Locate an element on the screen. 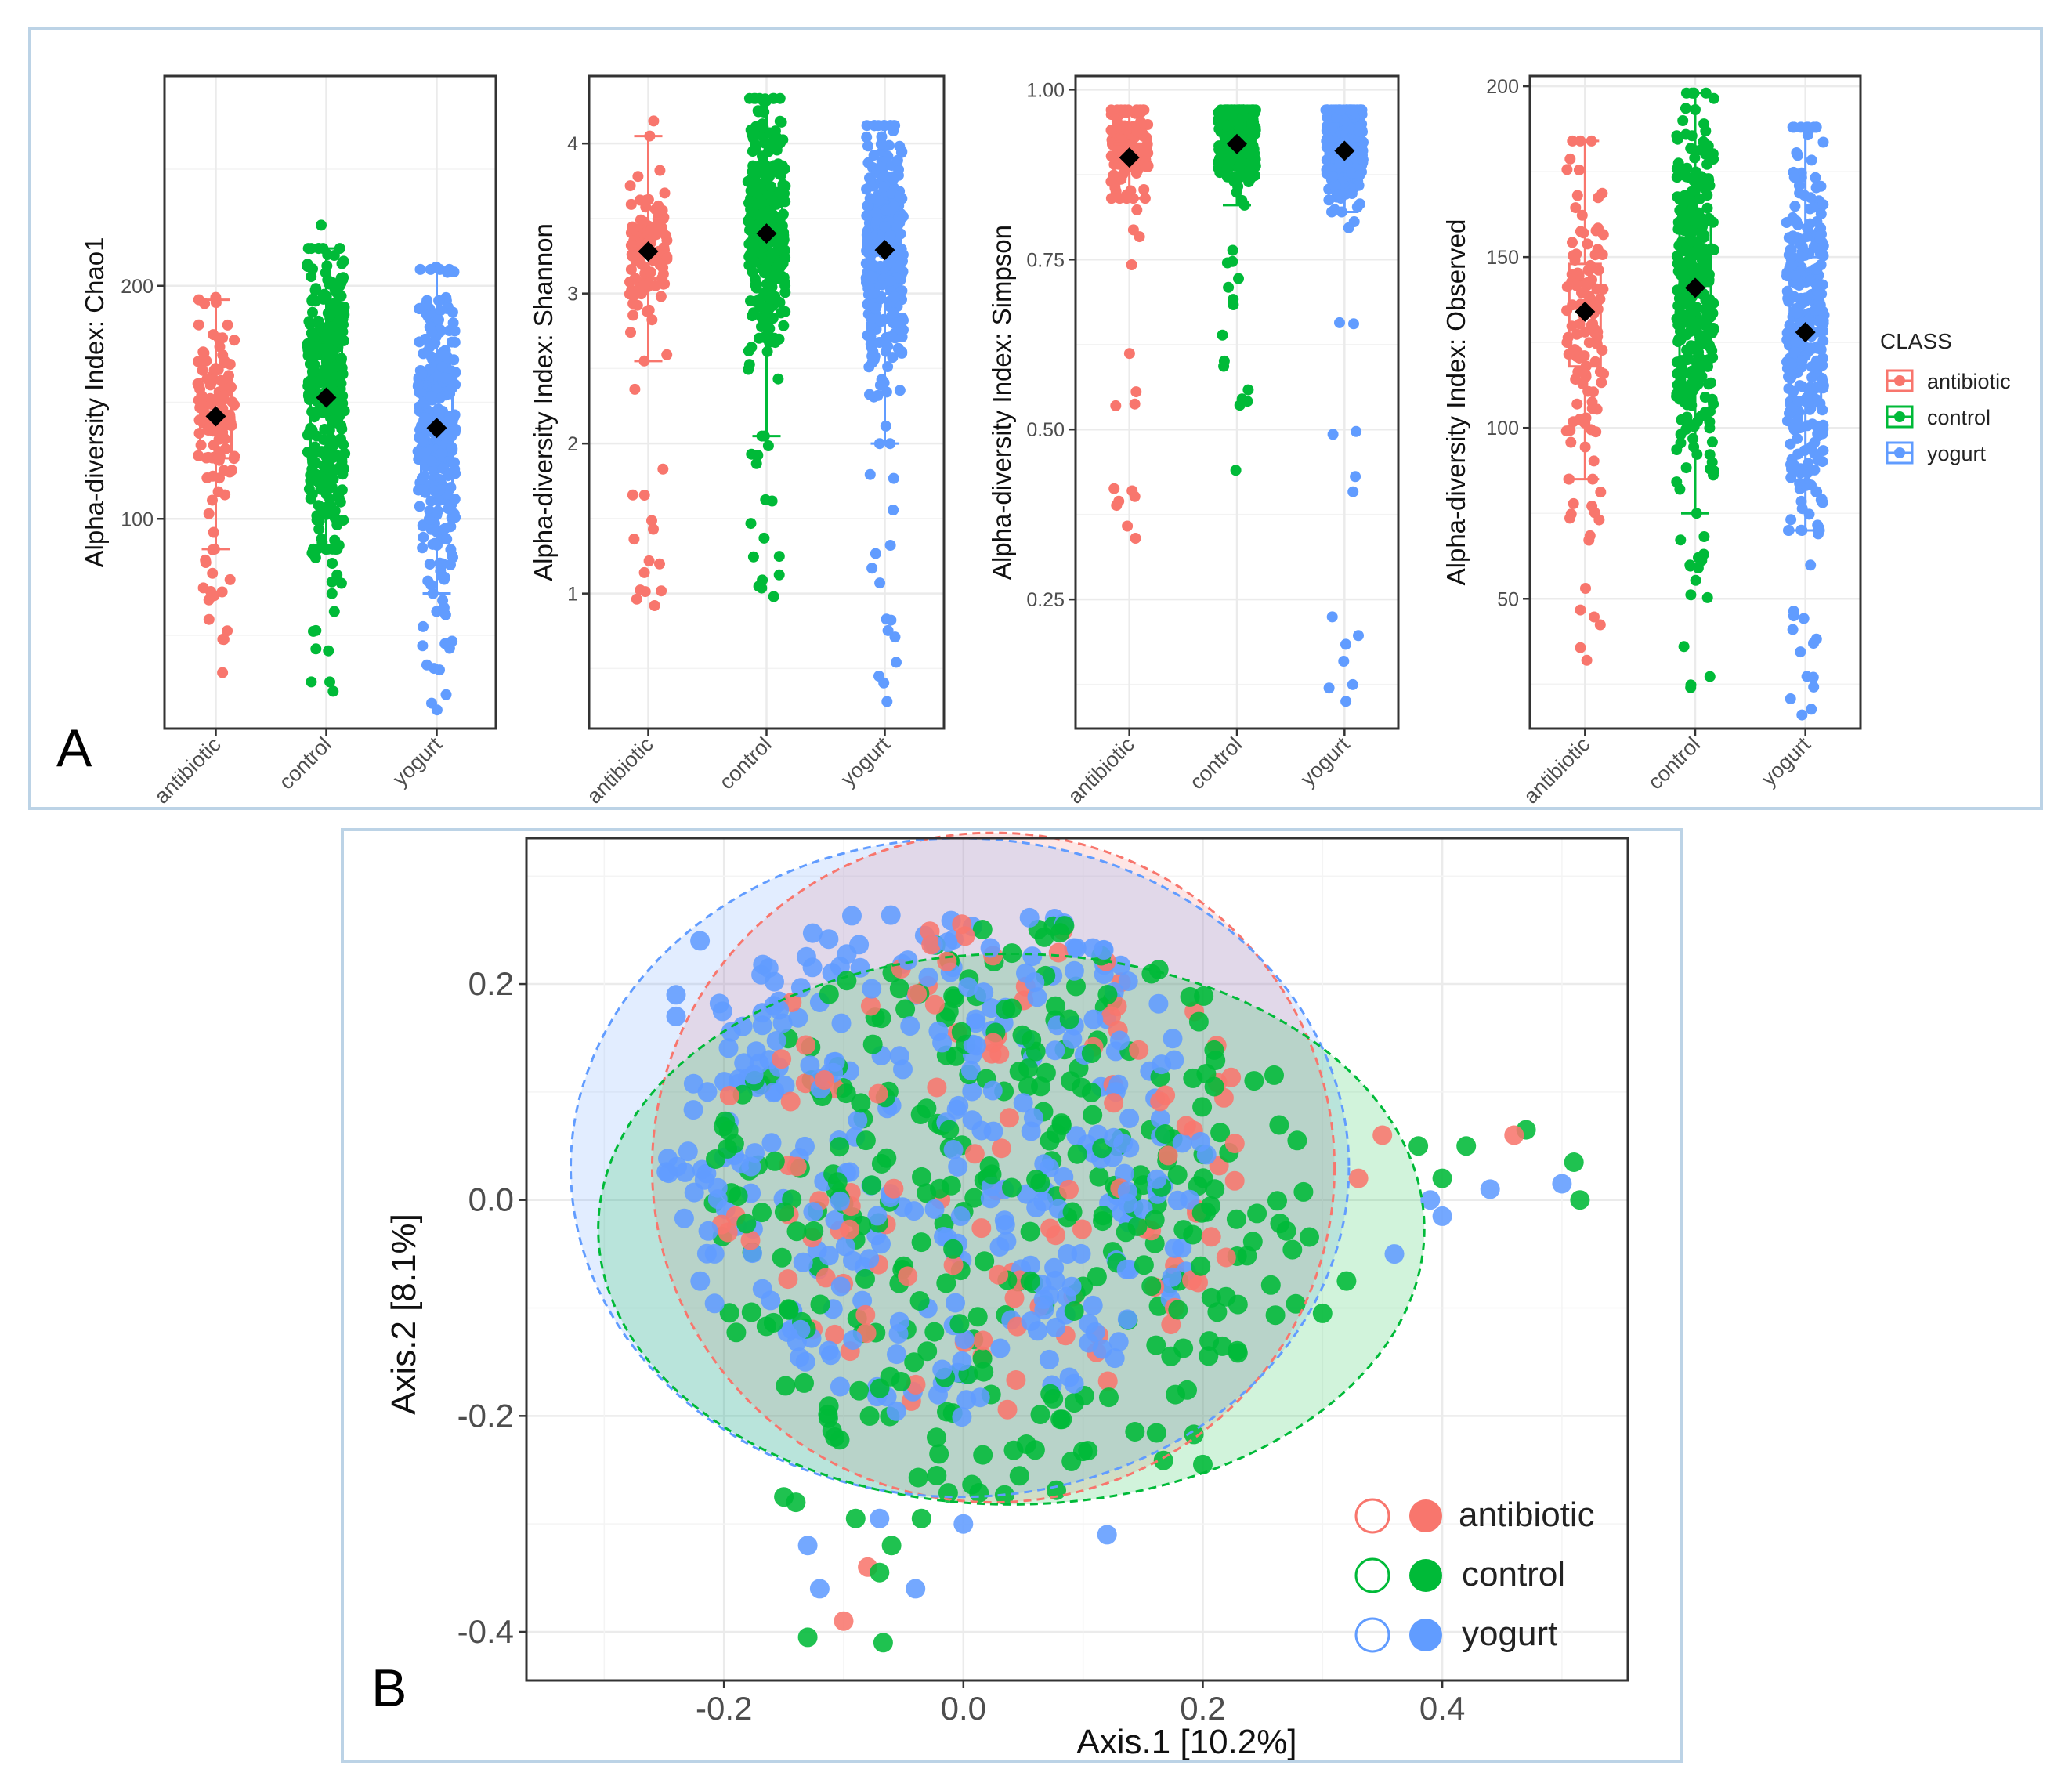  legend-point is located at coordinates (1899, 380).